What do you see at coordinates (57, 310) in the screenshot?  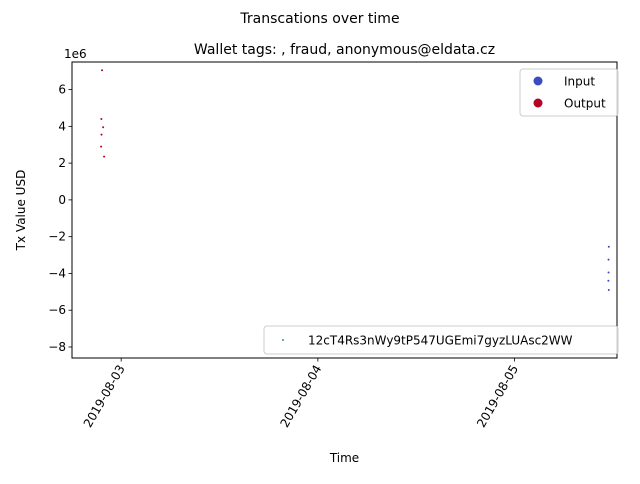 I see `y-tick-label: −6` at bounding box center [57, 310].